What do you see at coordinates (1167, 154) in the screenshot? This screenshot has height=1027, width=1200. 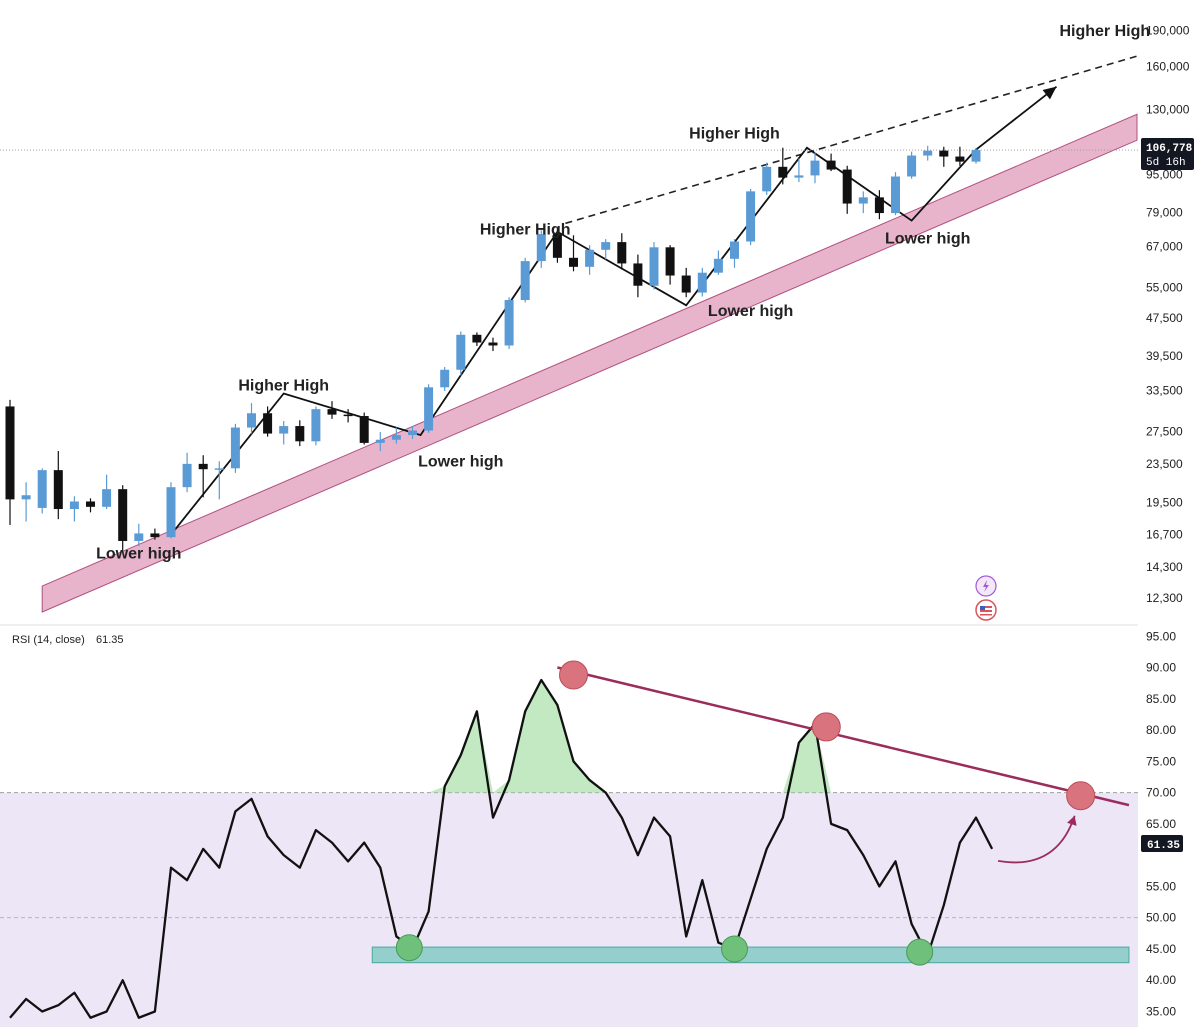 I see `price-badge: 106,778 5d 16h` at bounding box center [1167, 154].